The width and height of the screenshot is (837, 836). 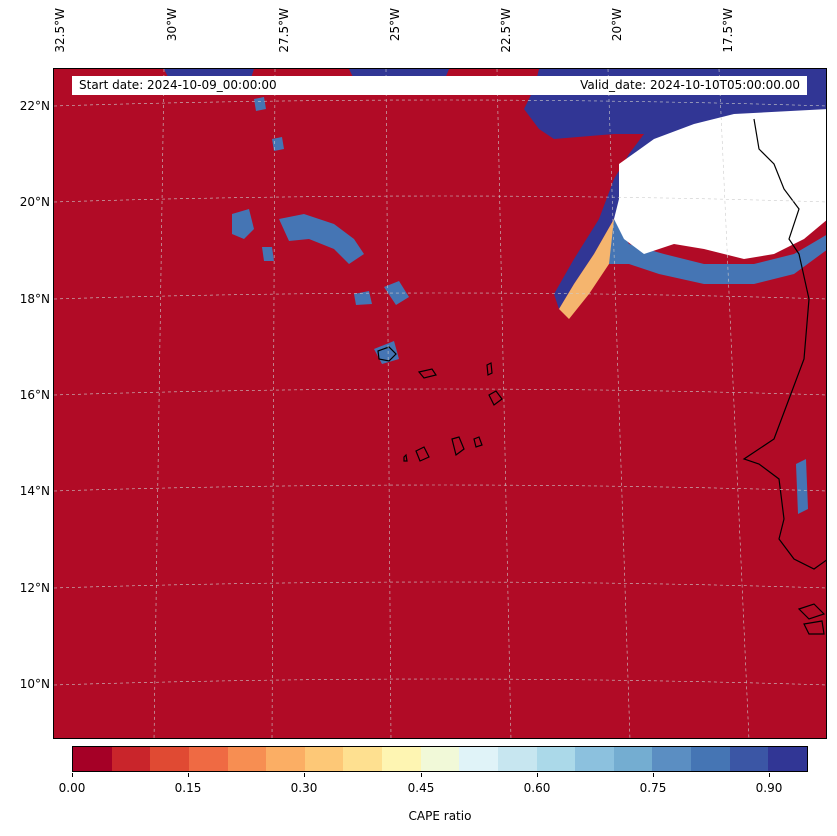 What do you see at coordinates (617, 25) in the screenshot?
I see `longitude-label: 20°W` at bounding box center [617, 25].